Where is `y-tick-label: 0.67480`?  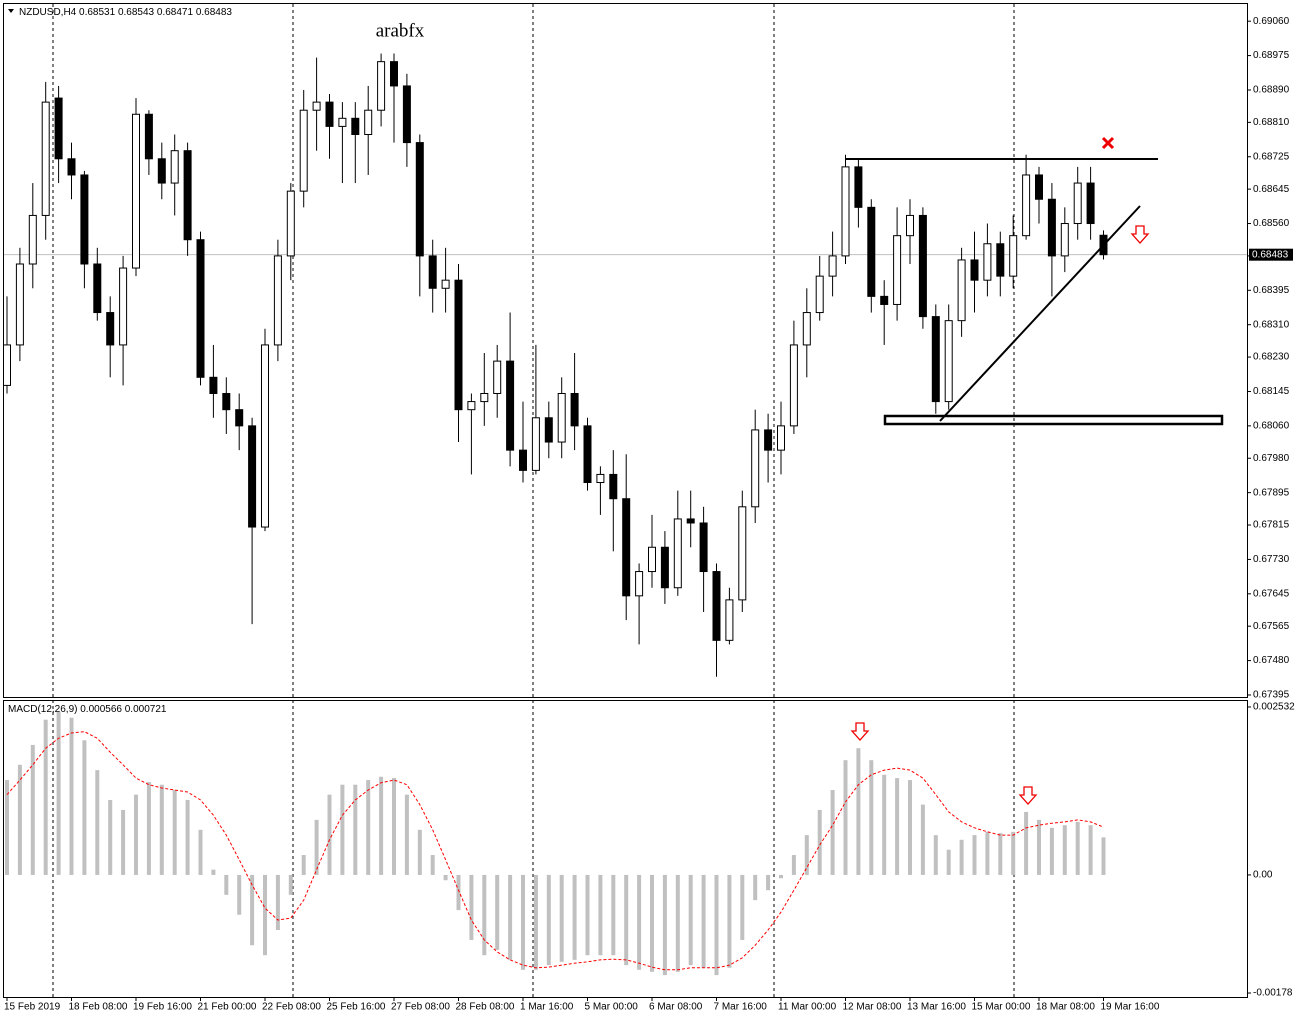
y-tick-label: 0.67480 is located at coordinates (1271, 660).